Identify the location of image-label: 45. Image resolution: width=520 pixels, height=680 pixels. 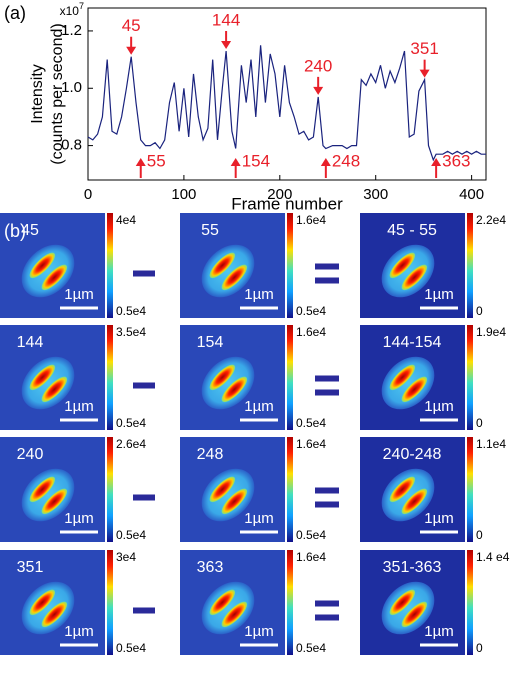
(30, 230).